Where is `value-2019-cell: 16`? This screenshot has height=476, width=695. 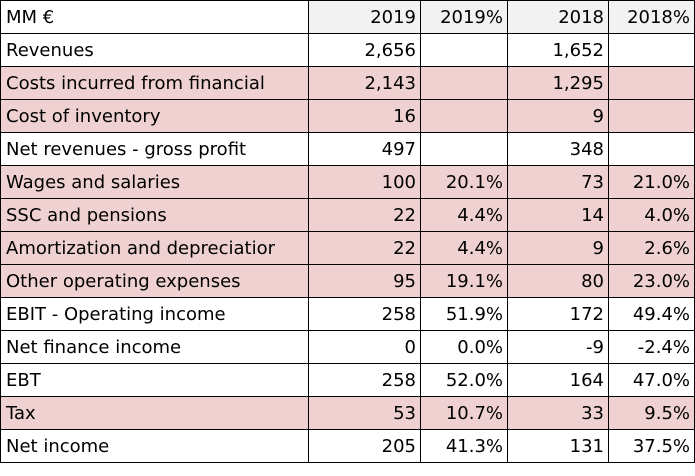
value-2019-cell: 16 is located at coordinates (364, 116).